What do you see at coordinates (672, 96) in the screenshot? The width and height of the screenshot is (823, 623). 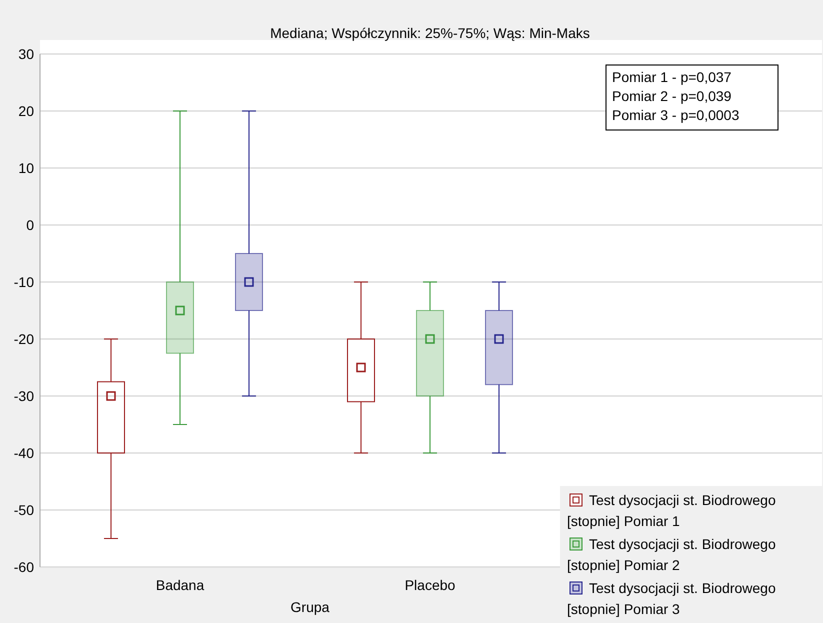 I see `text: Pomiar 2 - p=0,039` at bounding box center [672, 96].